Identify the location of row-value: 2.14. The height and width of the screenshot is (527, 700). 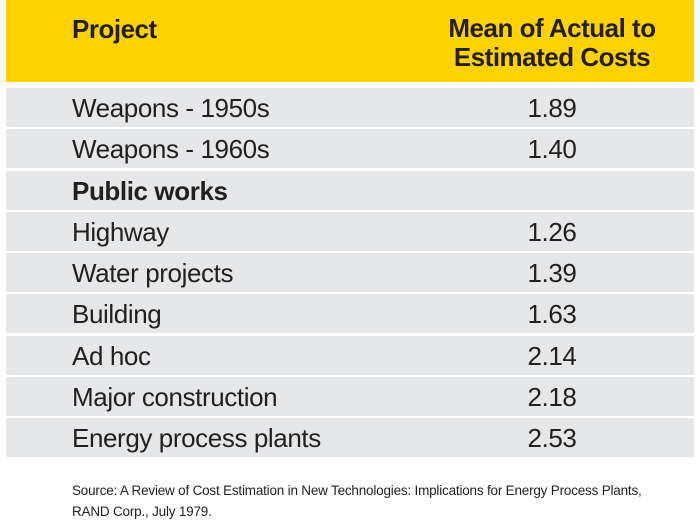
(552, 355).